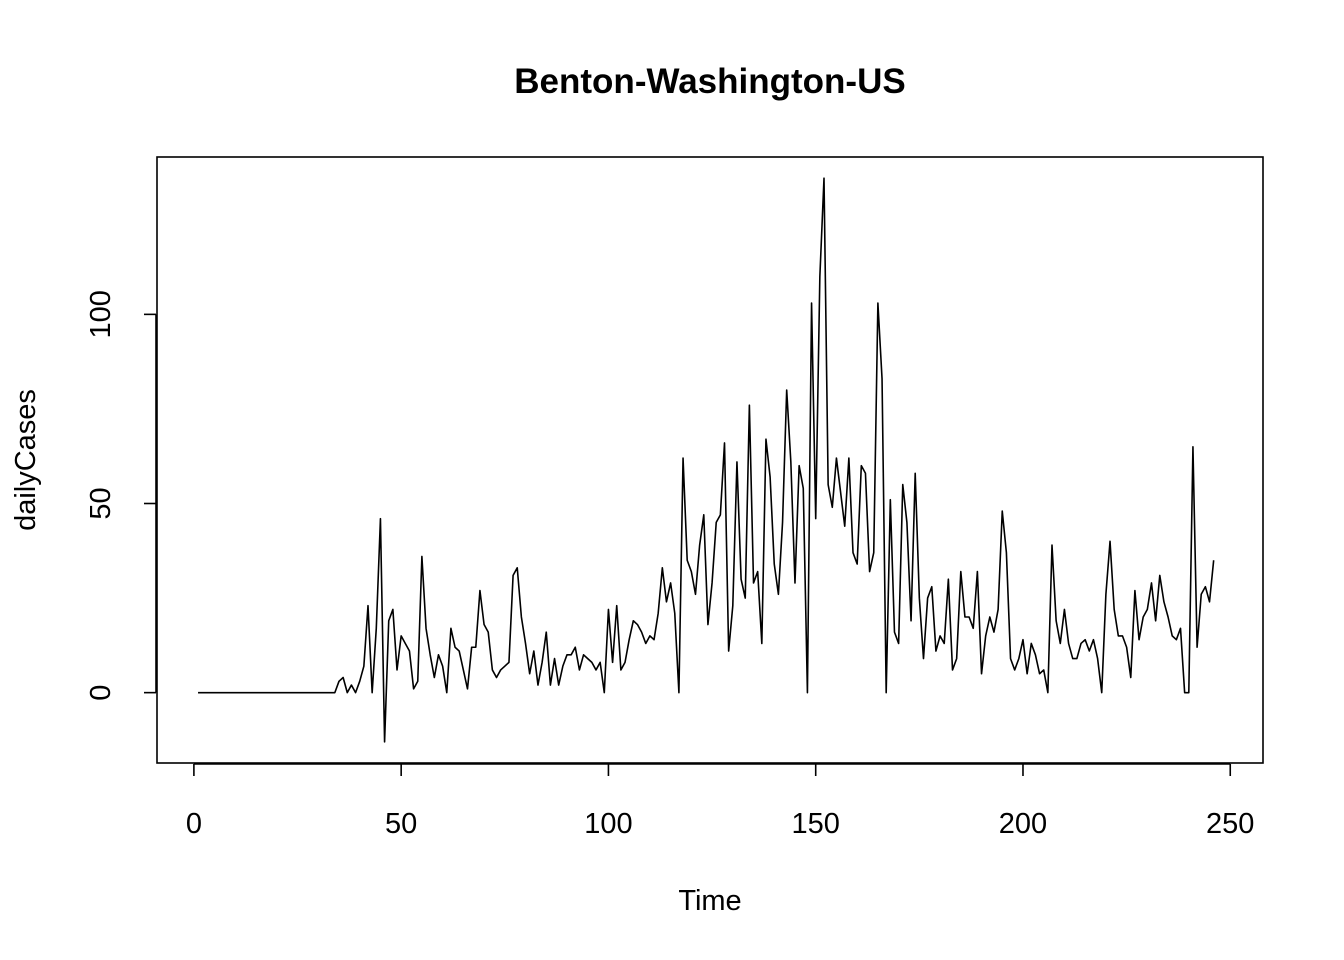  I want to click on x-tick-label: 100, so click(608, 824).